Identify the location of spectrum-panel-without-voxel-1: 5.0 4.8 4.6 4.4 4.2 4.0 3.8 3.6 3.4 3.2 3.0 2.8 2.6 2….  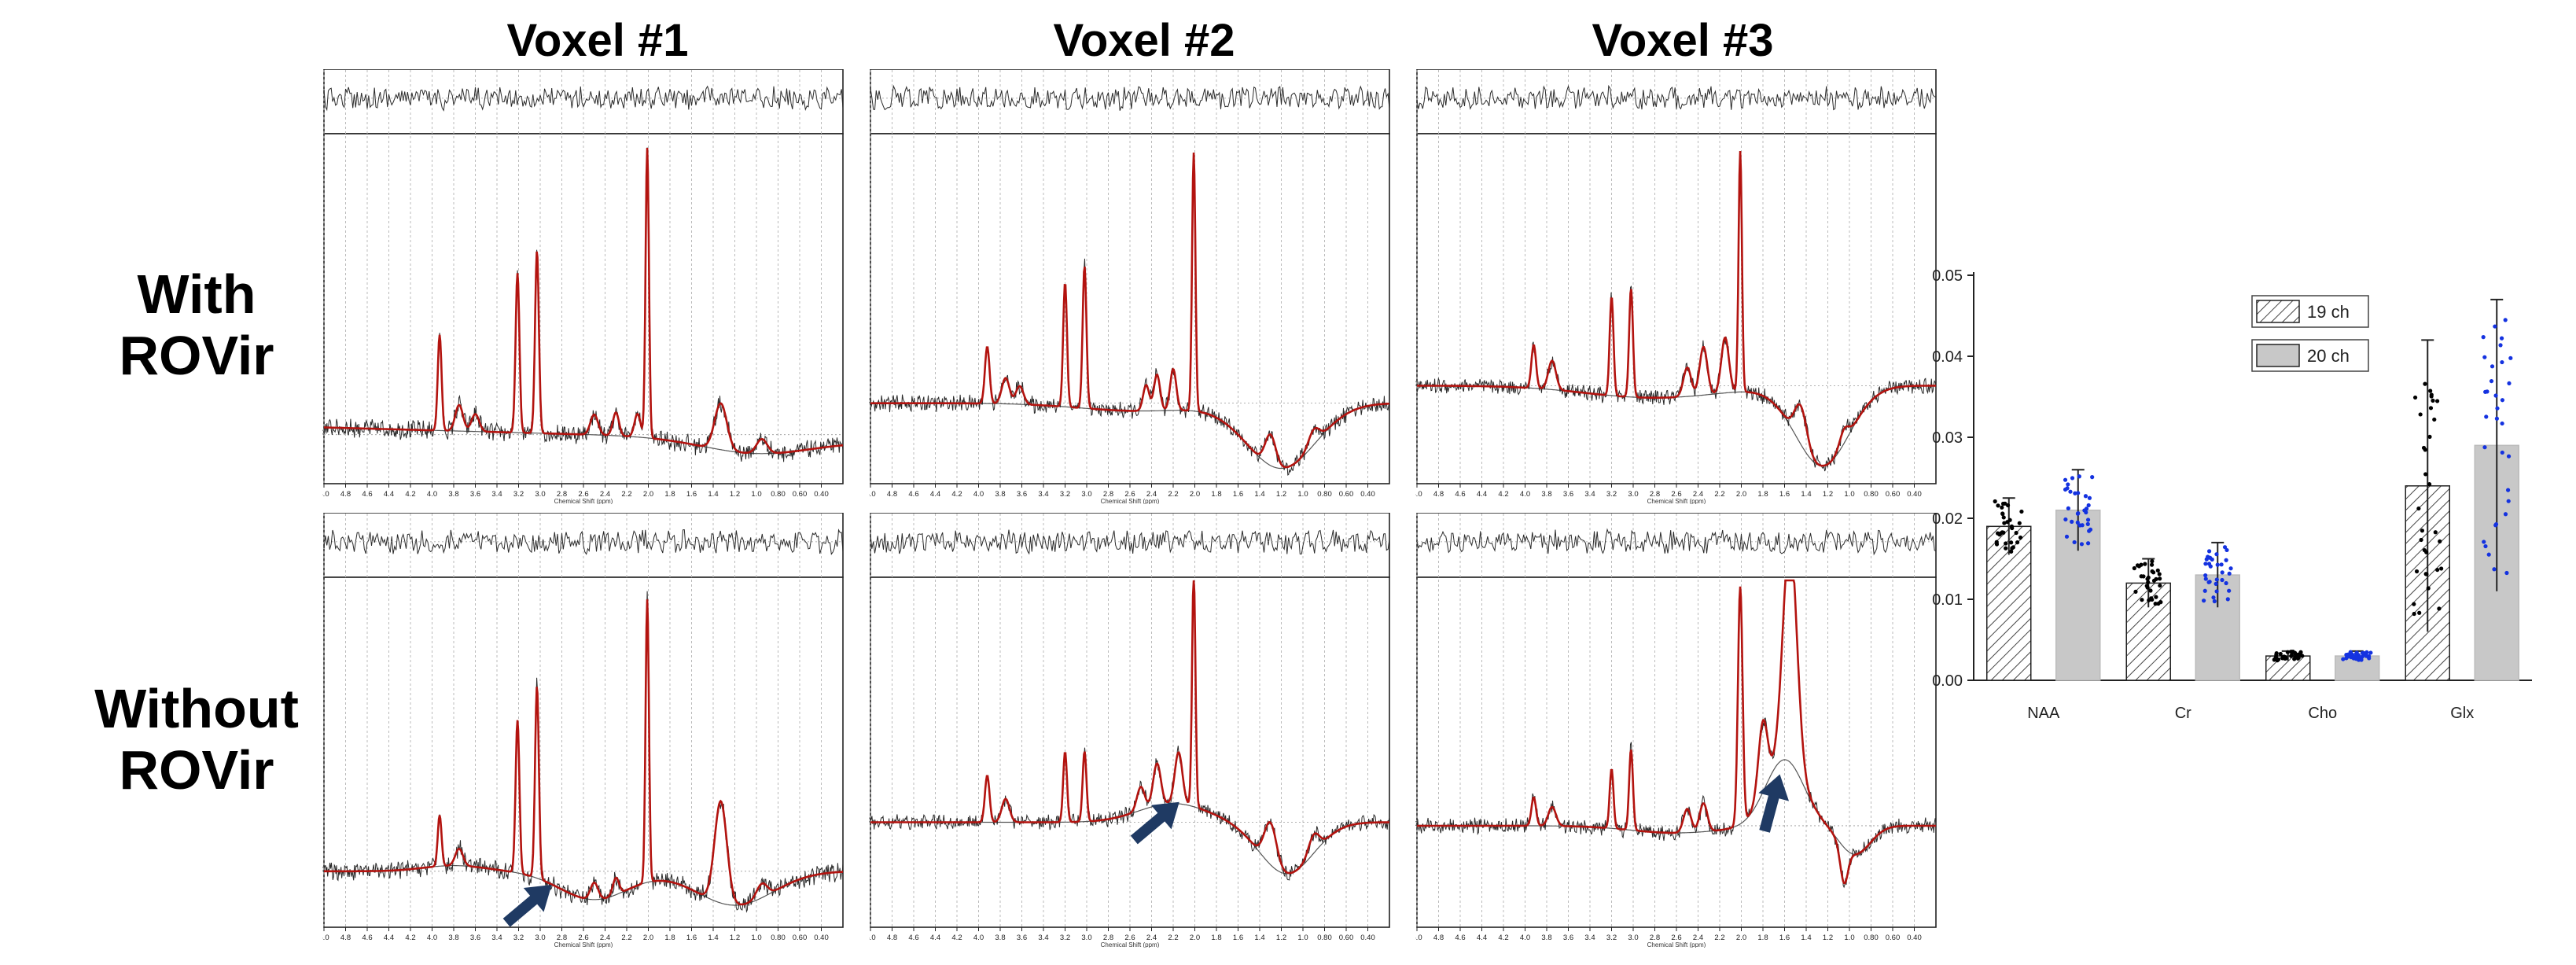
(583, 730).